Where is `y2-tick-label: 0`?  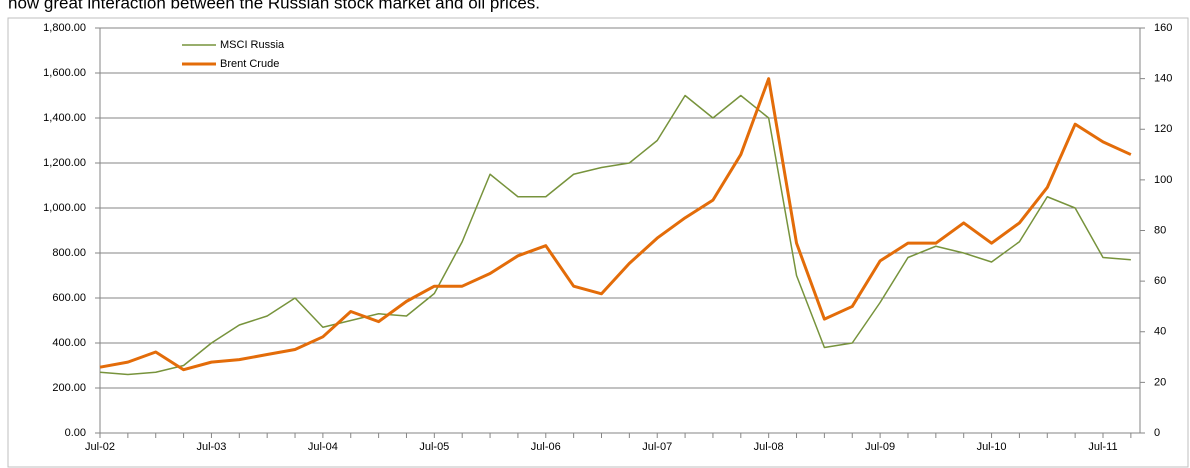 y2-tick-label: 0 is located at coordinates (1157, 433).